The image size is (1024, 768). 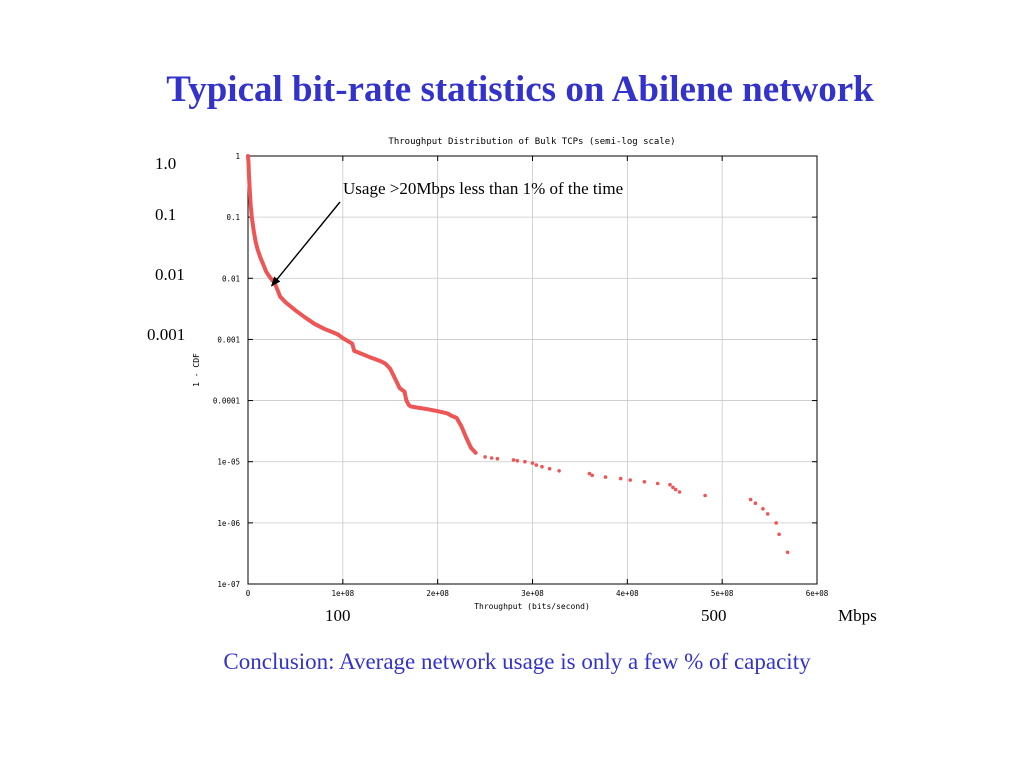 I want to click on y-tick-label: 0.001, so click(x=228, y=339).